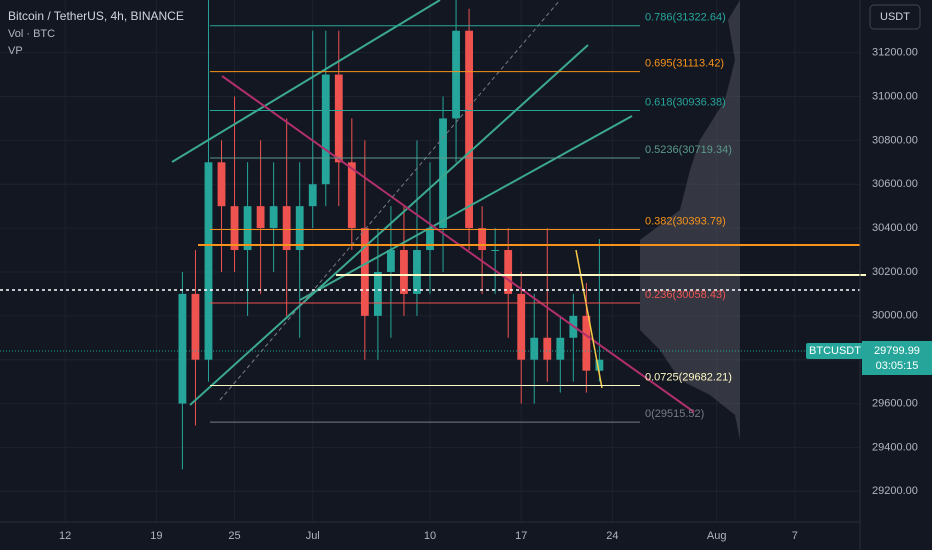 This screenshot has height=550, width=932. I want to click on volume-profile, so click(690, 261).